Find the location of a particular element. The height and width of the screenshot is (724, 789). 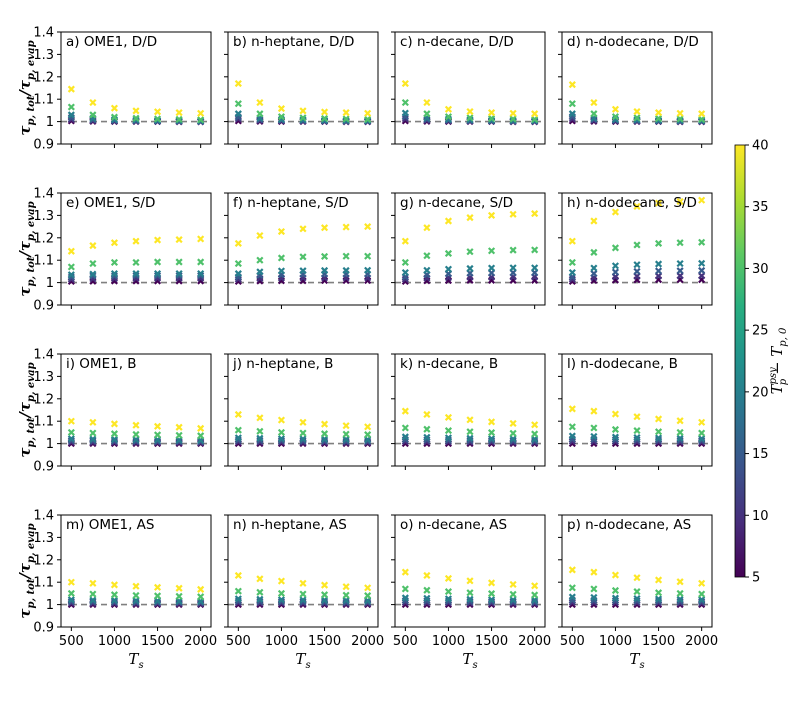

panel-title: l) n-dodecane, B is located at coordinates (622, 364).